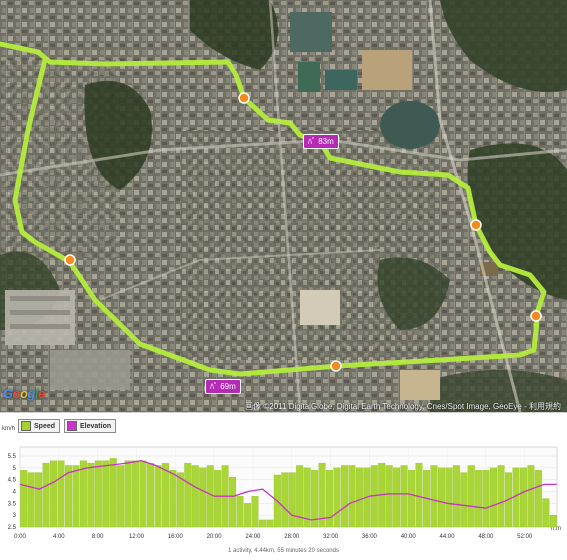  What do you see at coordinates (26, 426) in the screenshot?
I see `speed-swatch-icon` at bounding box center [26, 426].